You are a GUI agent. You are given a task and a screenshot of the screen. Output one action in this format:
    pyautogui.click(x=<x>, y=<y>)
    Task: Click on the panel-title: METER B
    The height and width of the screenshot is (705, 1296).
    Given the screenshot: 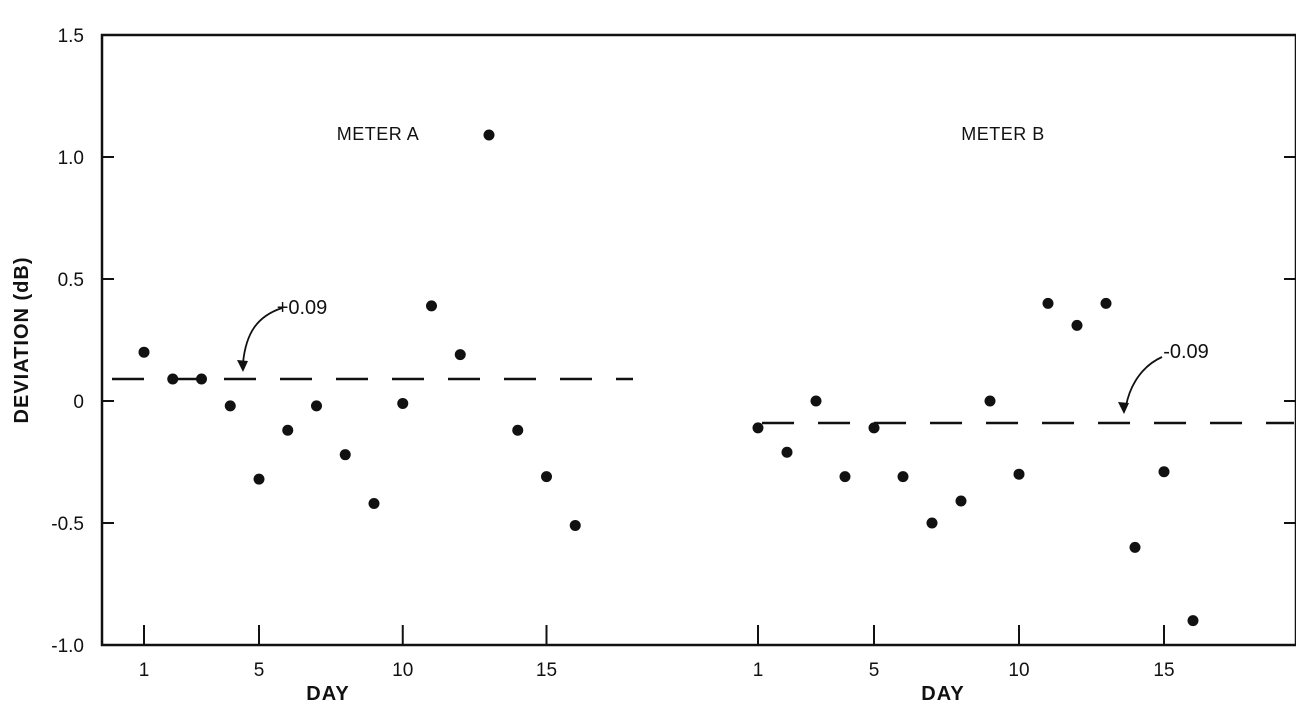 What is the action you would take?
    pyautogui.click(x=1003, y=134)
    